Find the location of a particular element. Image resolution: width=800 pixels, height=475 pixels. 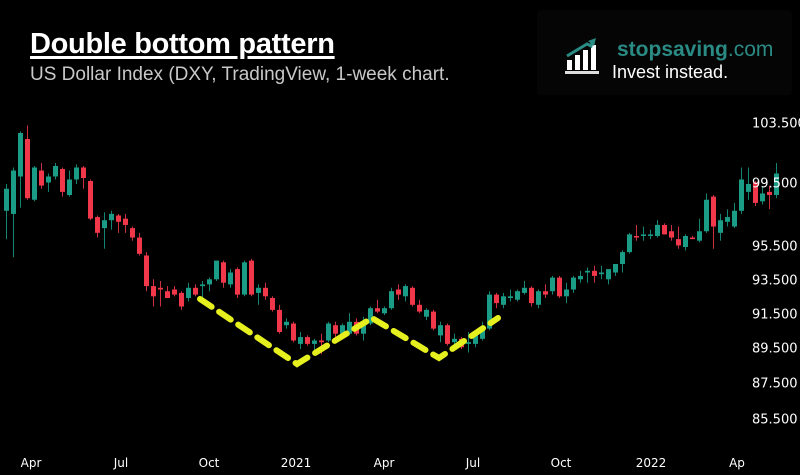

brand-name-suffix: .com is located at coordinates (750, 49).